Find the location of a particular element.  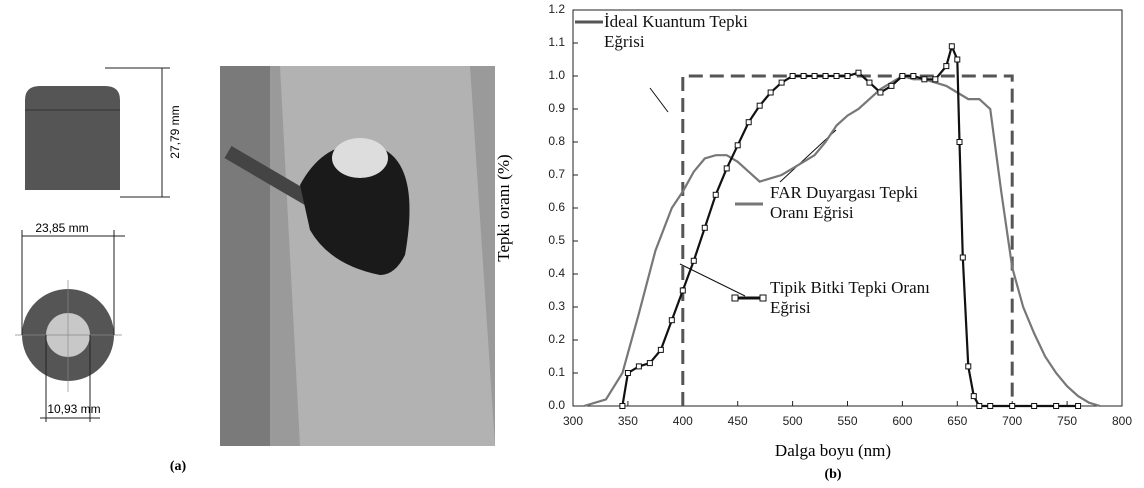

x-tick-label: 350 is located at coordinates (628, 421).